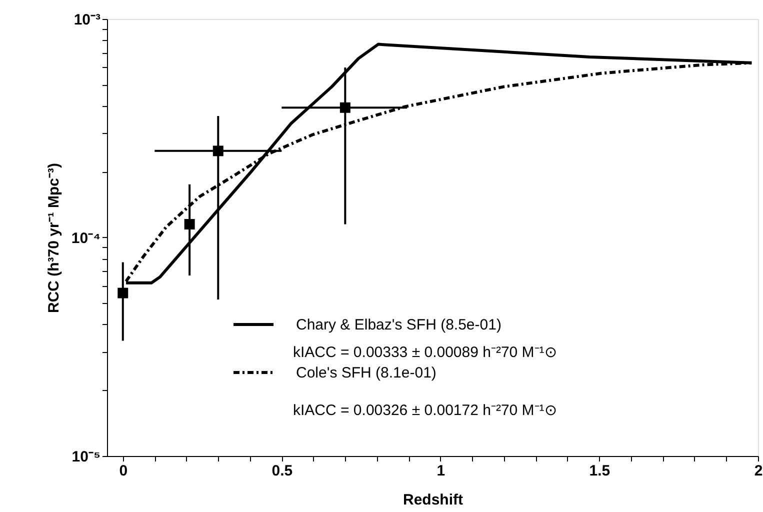 The height and width of the screenshot is (512, 763). Describe the element at coordinates (425, 410) in the screenshot. I see `annotation: kIACC = 0.00326 ± 0.00172 h⁻²70 M⁻¹⊙` at that location.